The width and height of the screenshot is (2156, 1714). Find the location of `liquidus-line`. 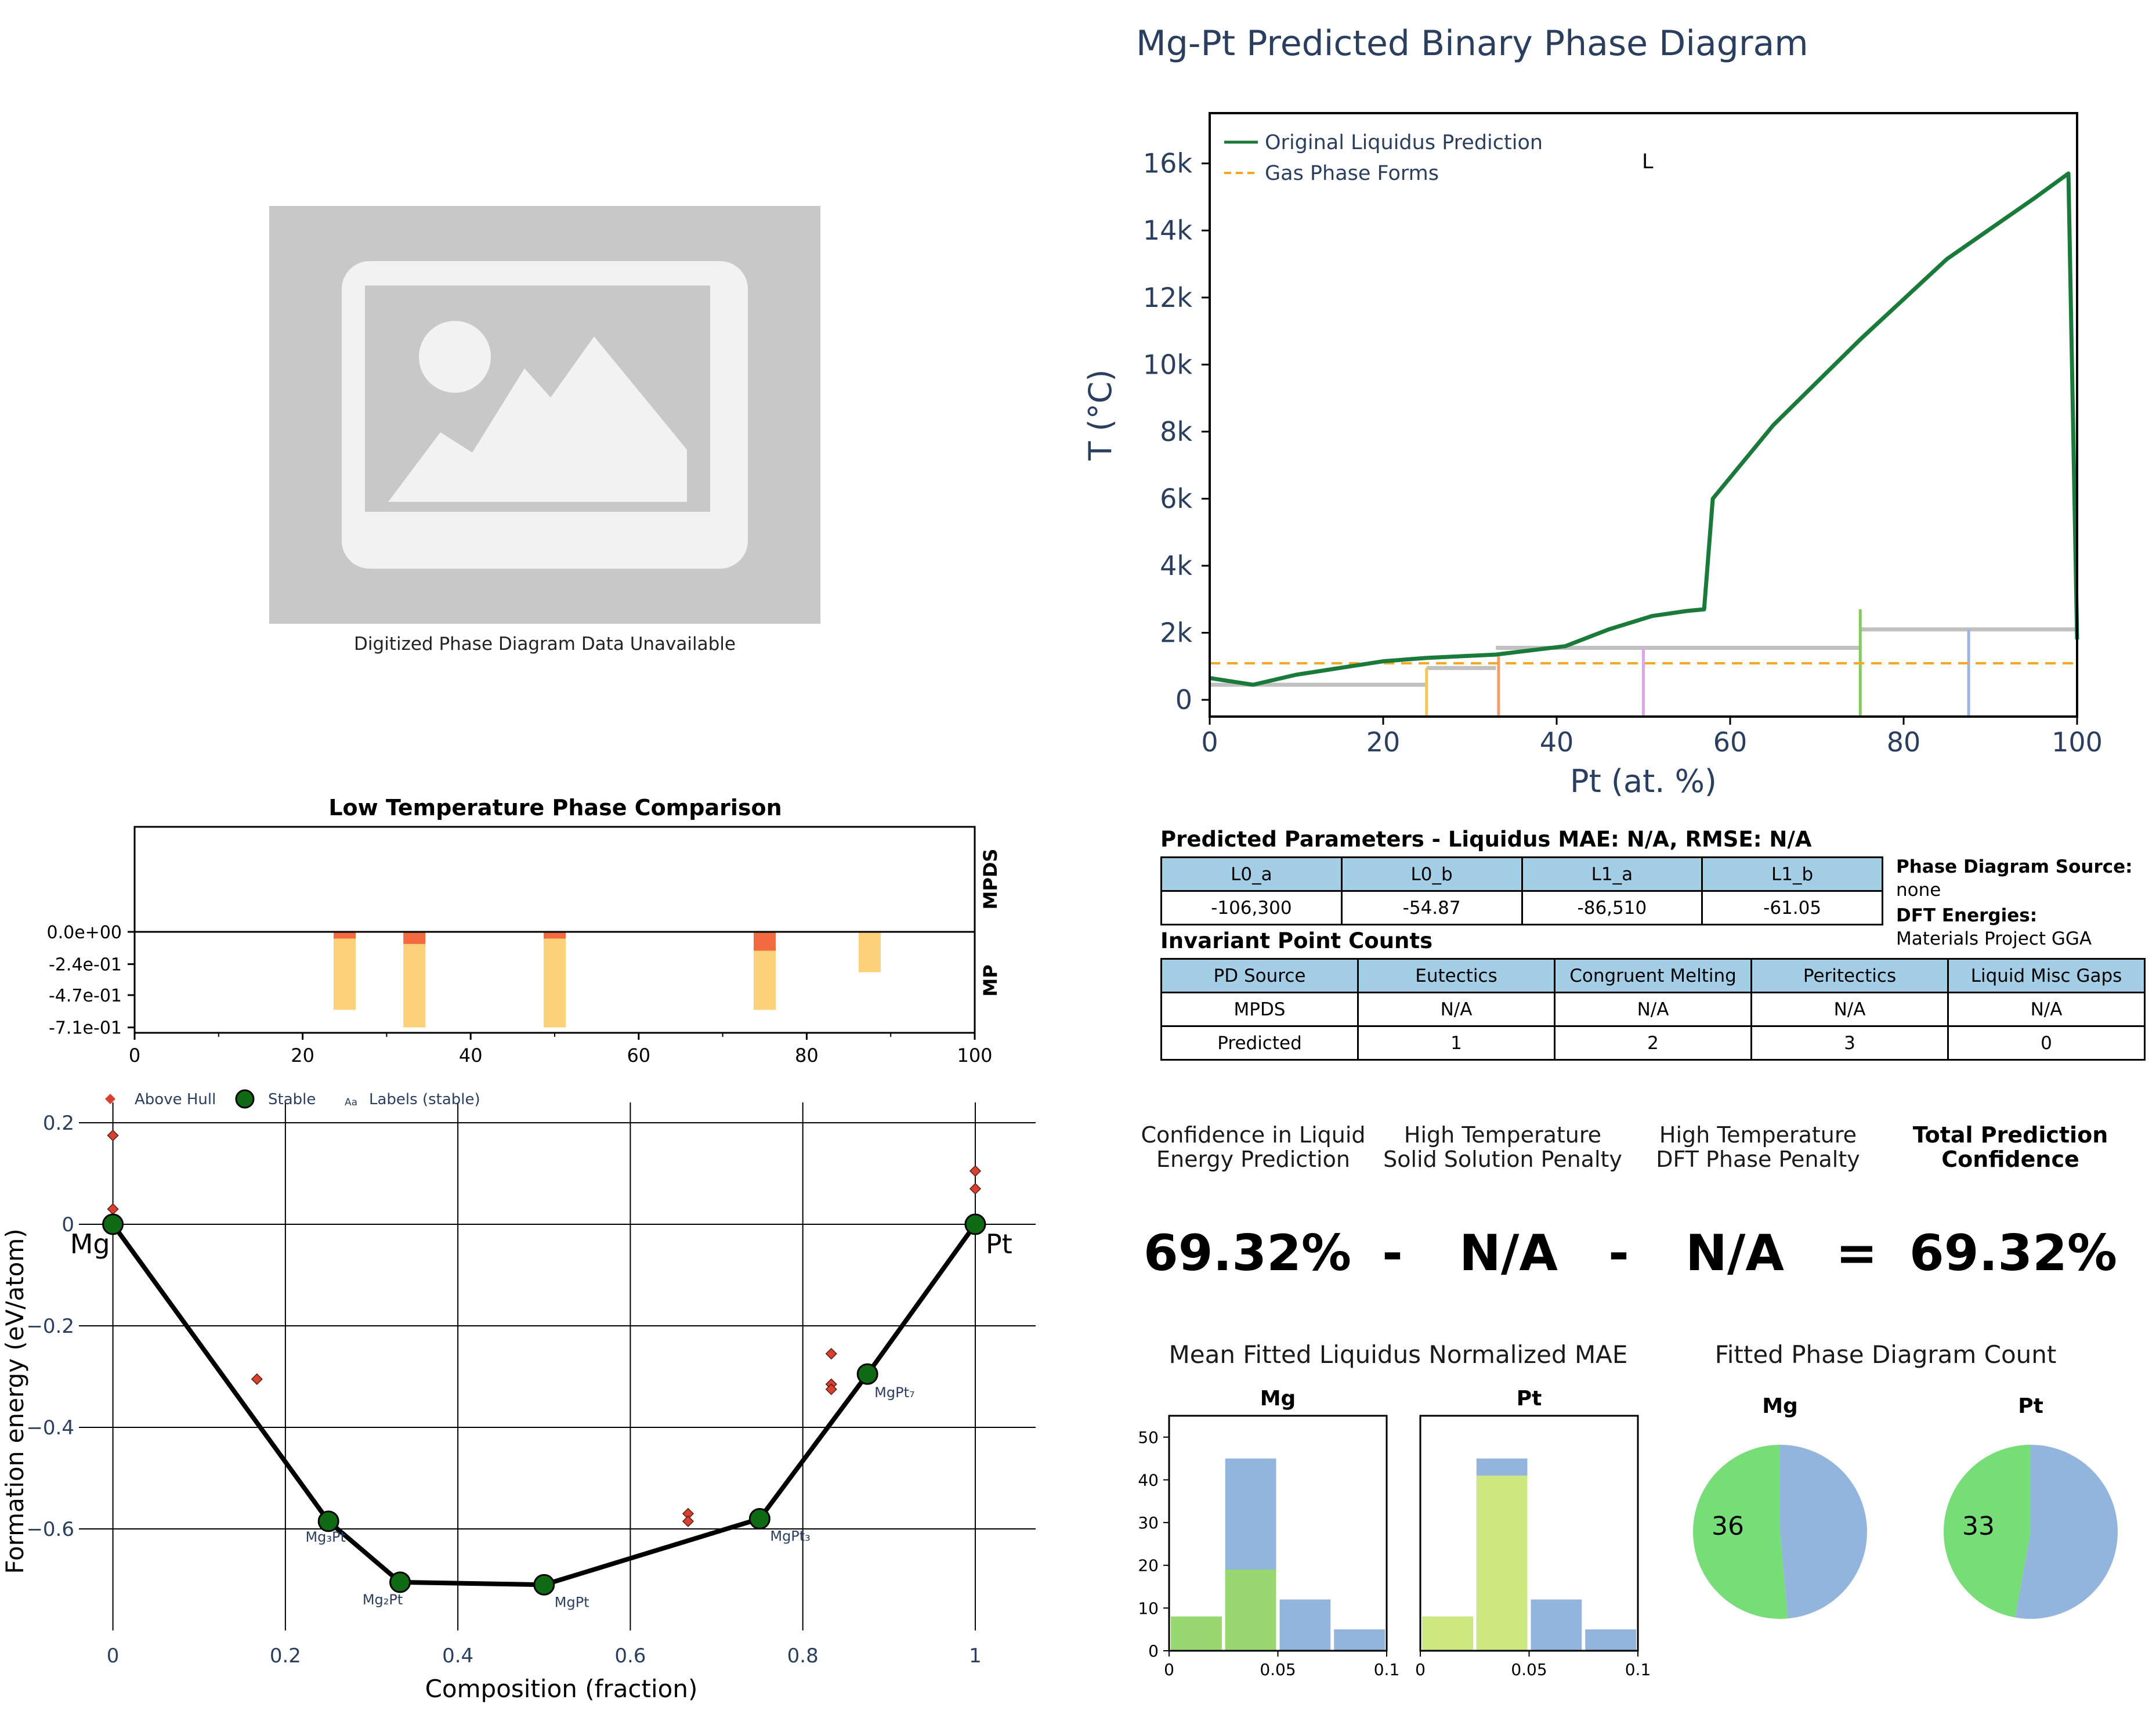

liquidus-line is located at coordinates (1644, 429).